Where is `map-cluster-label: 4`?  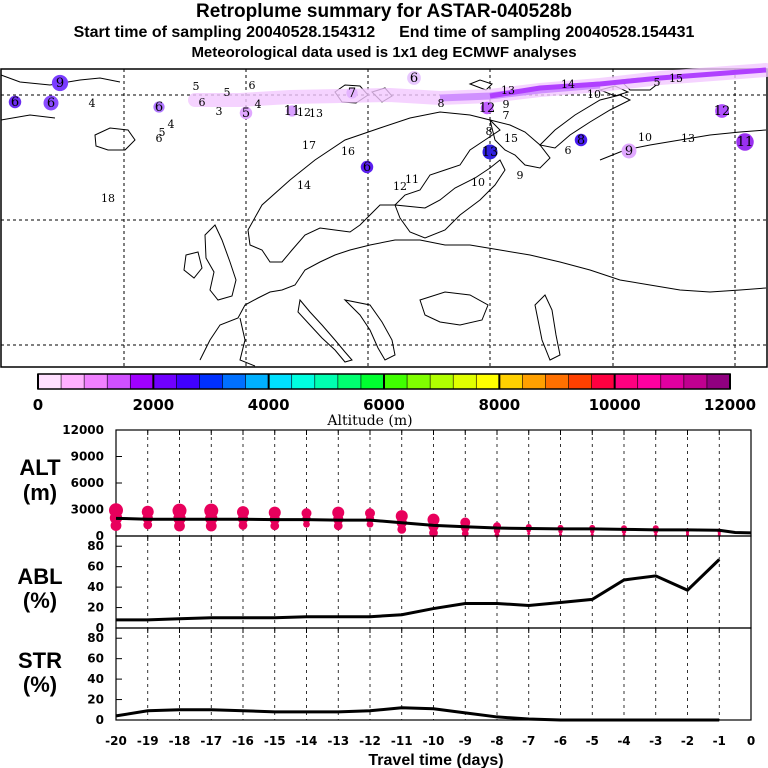
map-cluster-label: 4 is located at coordinates (92, 103).